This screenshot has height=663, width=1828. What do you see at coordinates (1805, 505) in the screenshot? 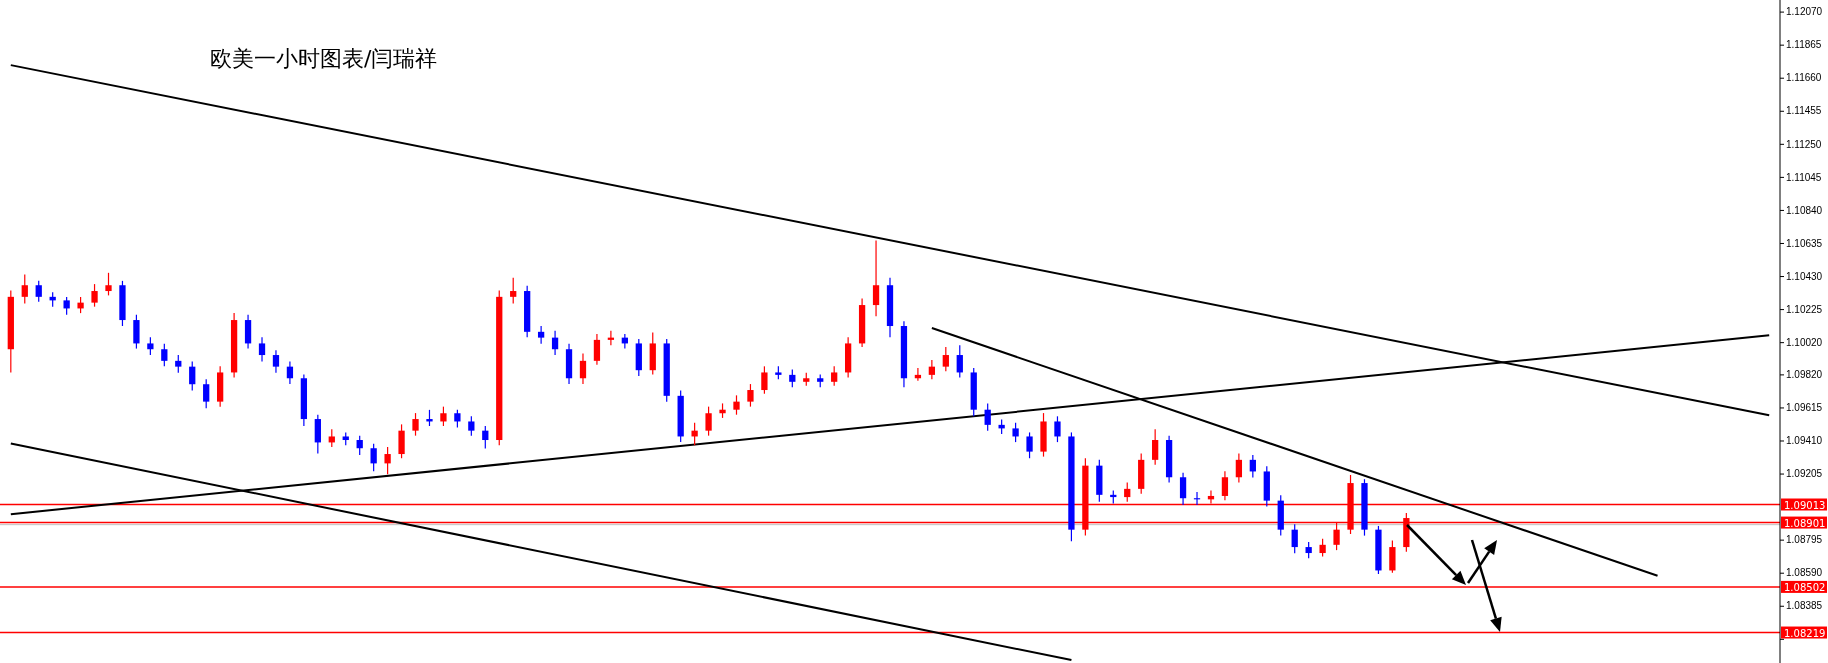
I see `ref-line-label: 1.09013` at bounding box center [1805, 505].